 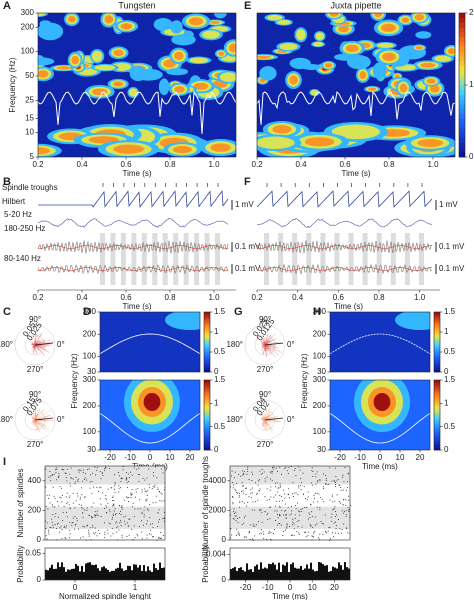 I want to click on y-tick-label: 0, so click(x=39, y=539).